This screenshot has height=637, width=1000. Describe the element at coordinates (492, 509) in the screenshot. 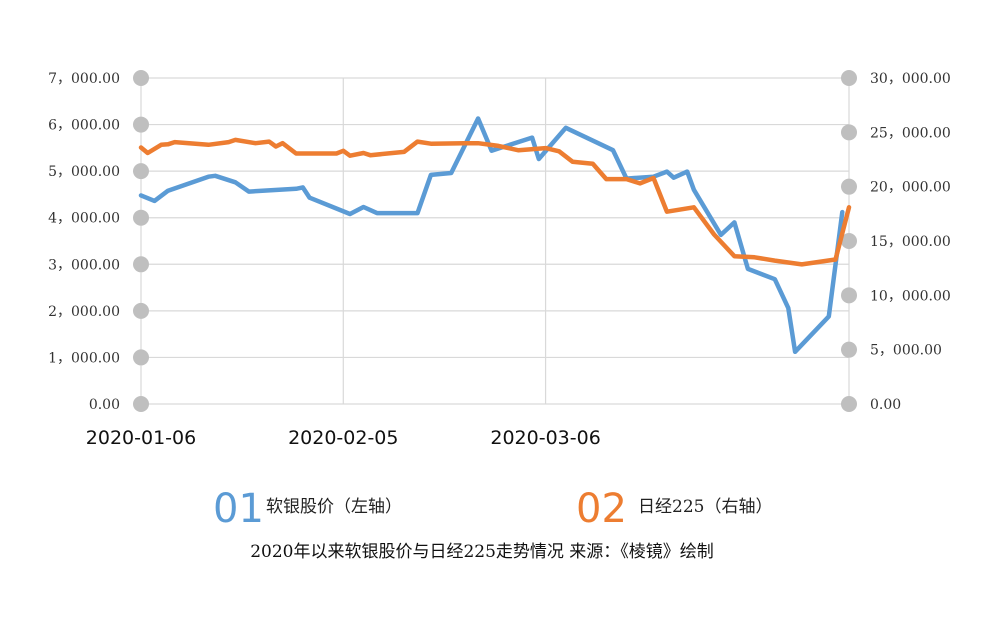

I see `legend: 01 软银股价（左轴） 02 日经225（右轴）` at that location.